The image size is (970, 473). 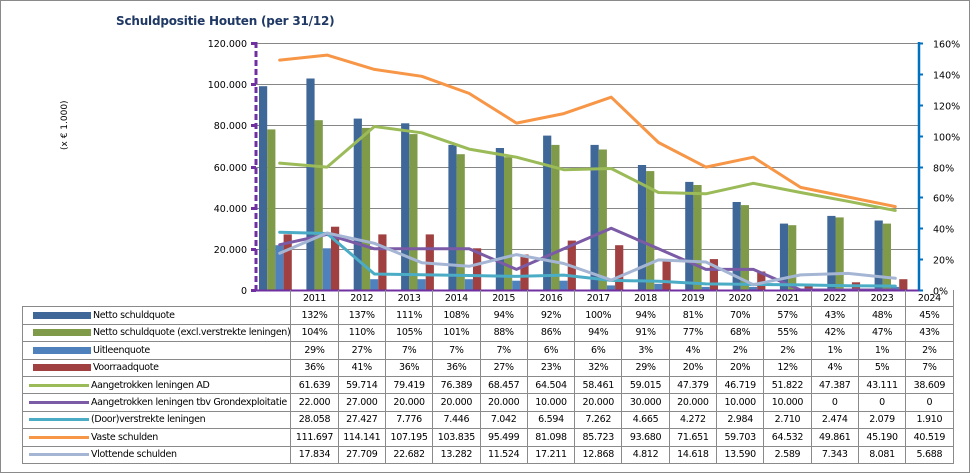 I want to click on data-label: 8.081, so click(x=882, y=454).